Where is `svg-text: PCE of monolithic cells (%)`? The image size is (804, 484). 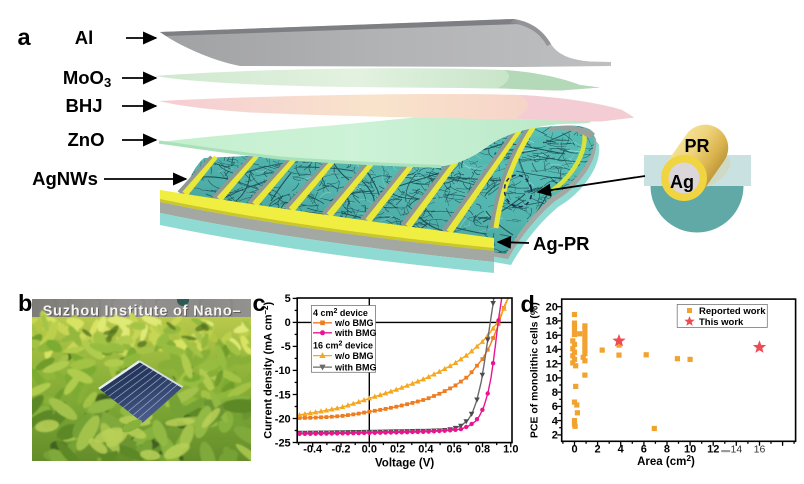 svg-text: PCE of monolithic cells (%) is located at coordinates (535, 370).